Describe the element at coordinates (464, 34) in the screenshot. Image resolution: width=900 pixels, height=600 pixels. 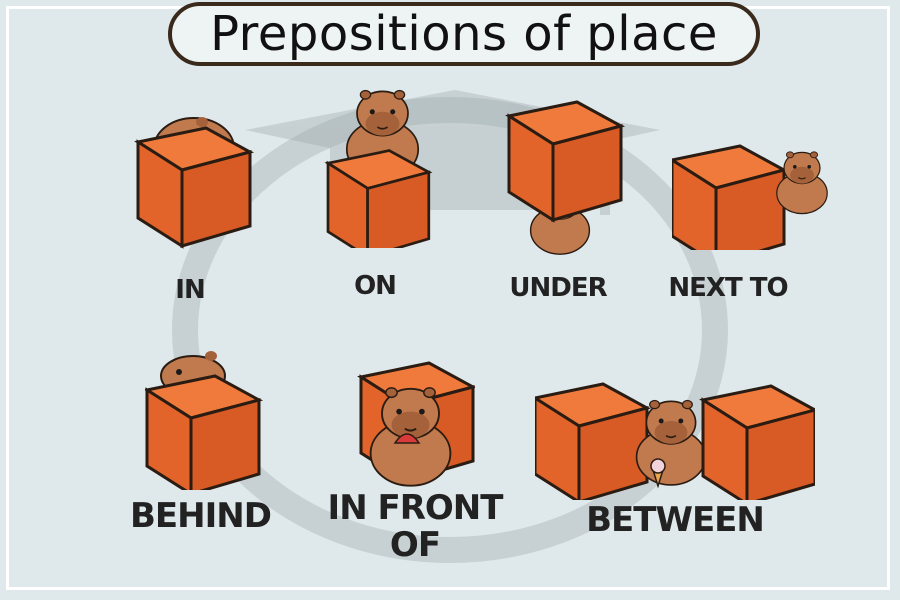
I see `page-title: Prepositions of place` at that location.